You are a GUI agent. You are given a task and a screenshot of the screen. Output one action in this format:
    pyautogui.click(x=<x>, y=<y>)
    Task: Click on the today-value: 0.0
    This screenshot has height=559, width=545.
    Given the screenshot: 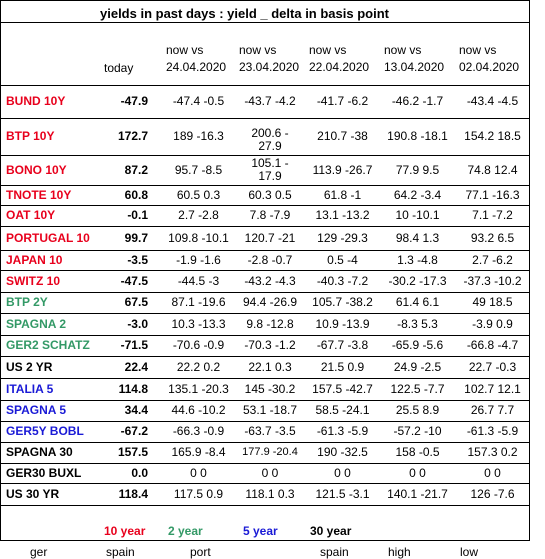 What is the action you would take?
    pyautogui.click(x=139, y=472)
    